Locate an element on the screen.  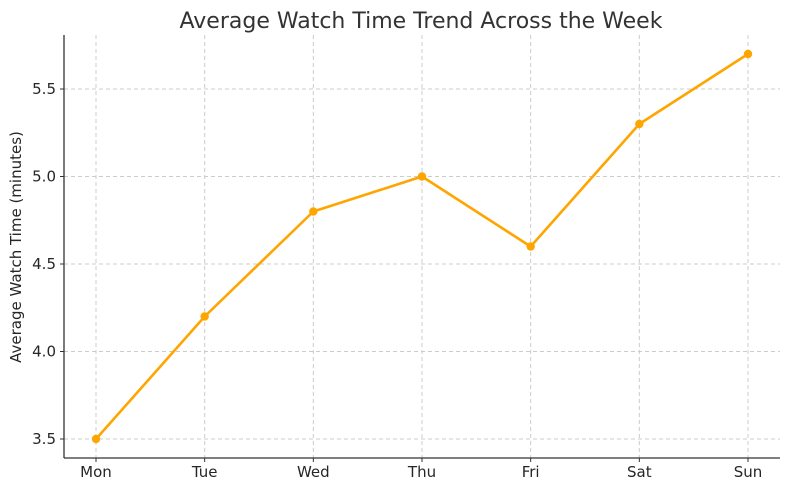
x-axis-ticks: Mon Tue Wed Thu Fri Sat Sun is located at coordinates (421, 469).